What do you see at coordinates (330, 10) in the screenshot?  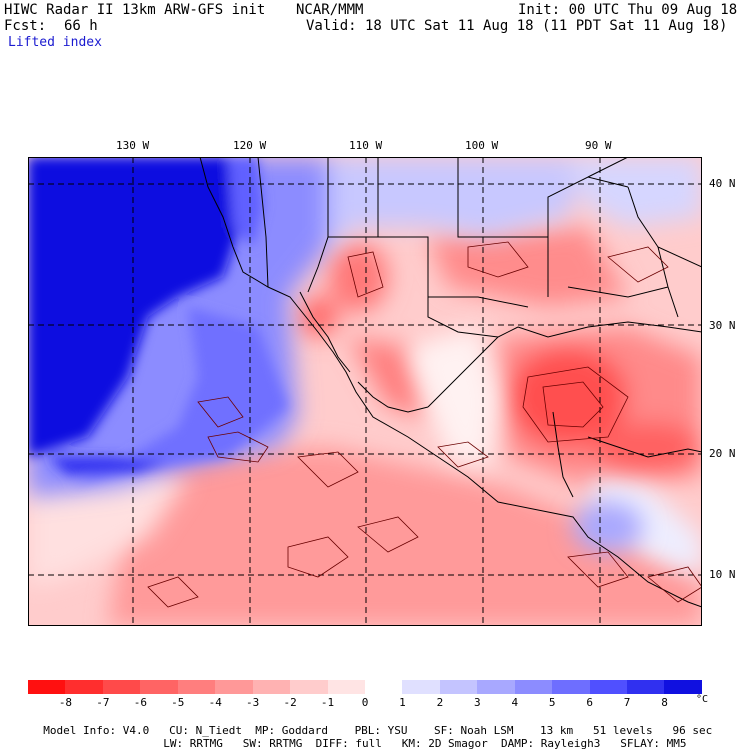 I see `org-label: NCAR/MMM` at bounding box center [330, 10].